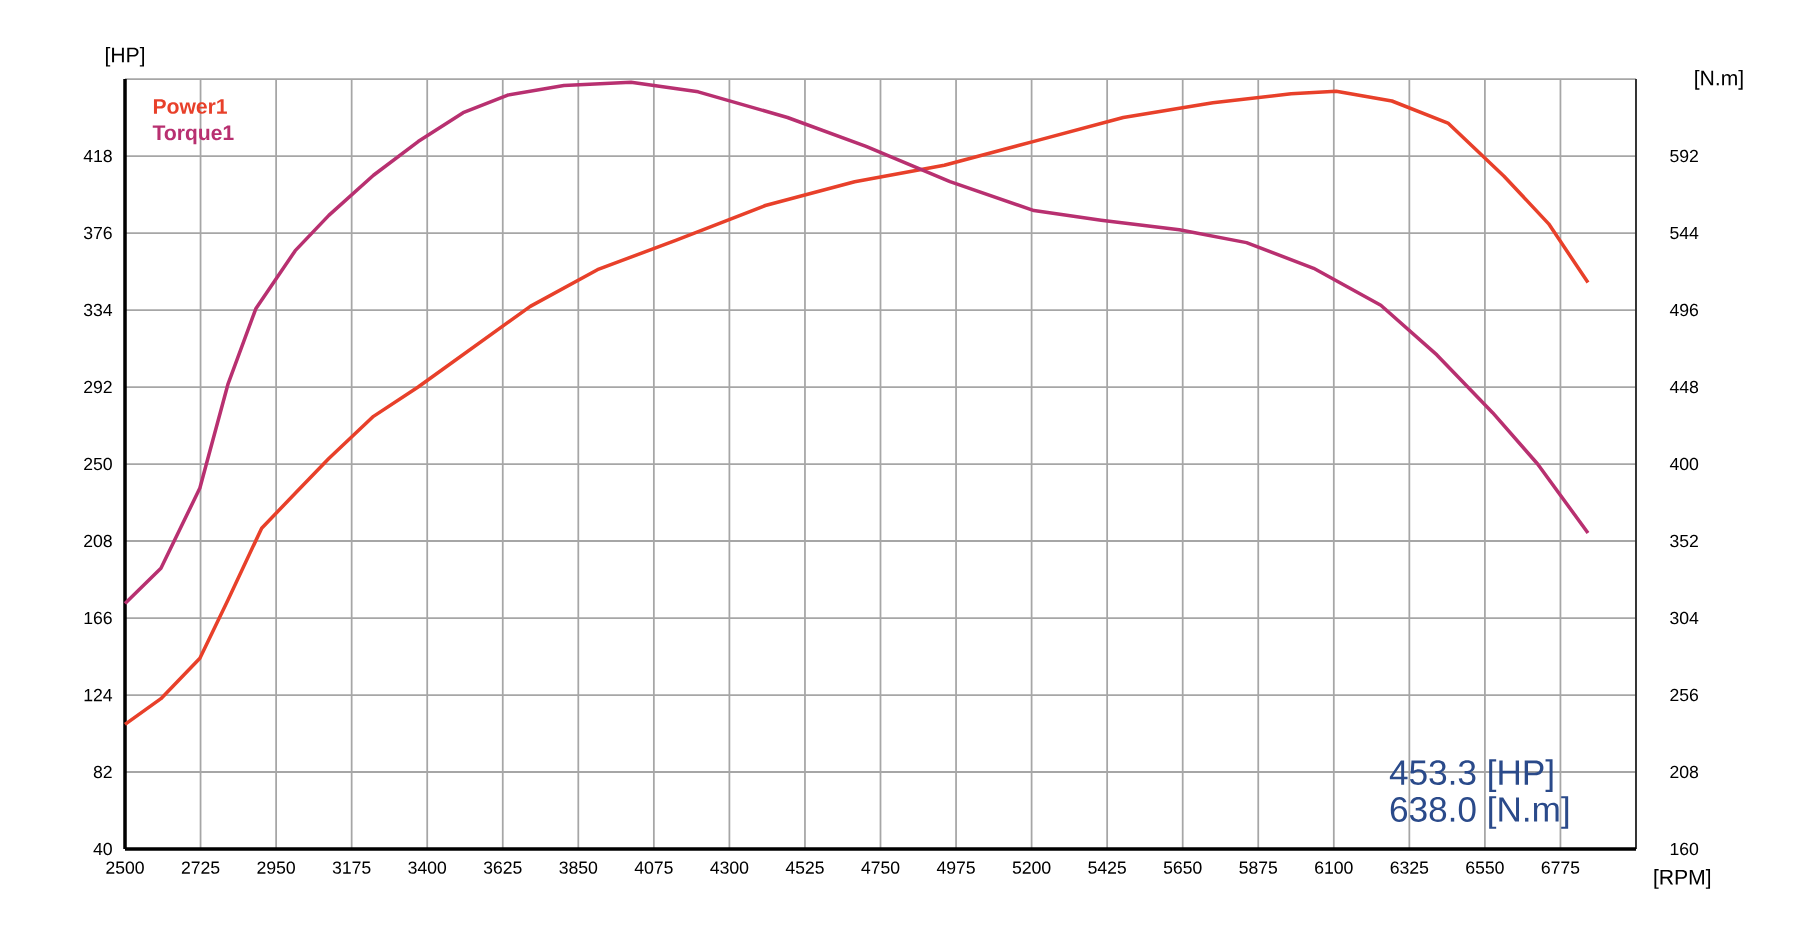 The width and height of the screenshot is (1816, 929). I want to click on y-tick-label: 376, so click(97, 233).